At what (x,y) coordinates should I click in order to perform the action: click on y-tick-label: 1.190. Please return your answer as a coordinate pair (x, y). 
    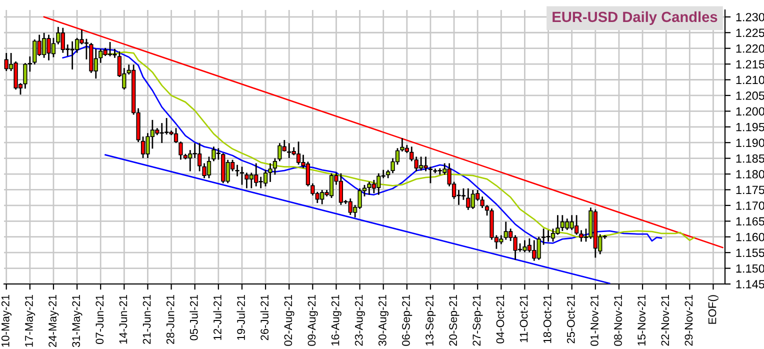
    Looking at the image, I should click on (750, 142).